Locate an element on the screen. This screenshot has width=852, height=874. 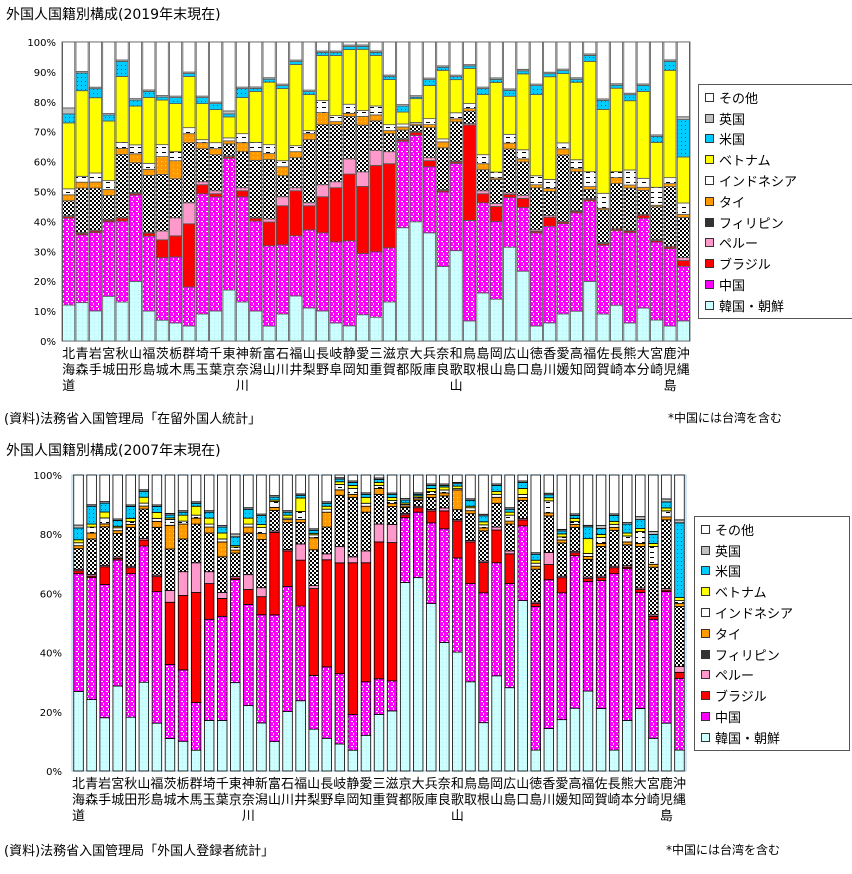
x-tick-label: 東 is located at coordinates (235, 784).